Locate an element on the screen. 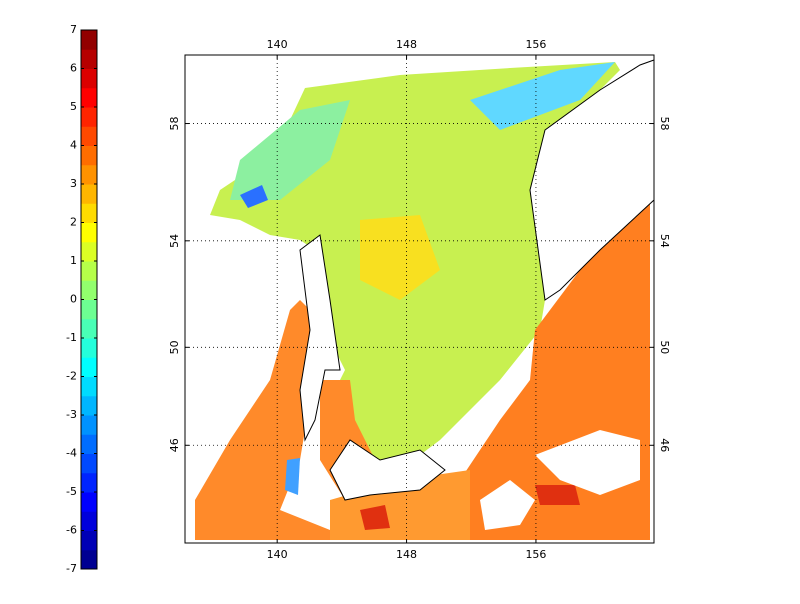 Image resolution: width=800 pixels, height=604 pixels. colorbar-tick-label: 1 is located at coordinates (73, 260).